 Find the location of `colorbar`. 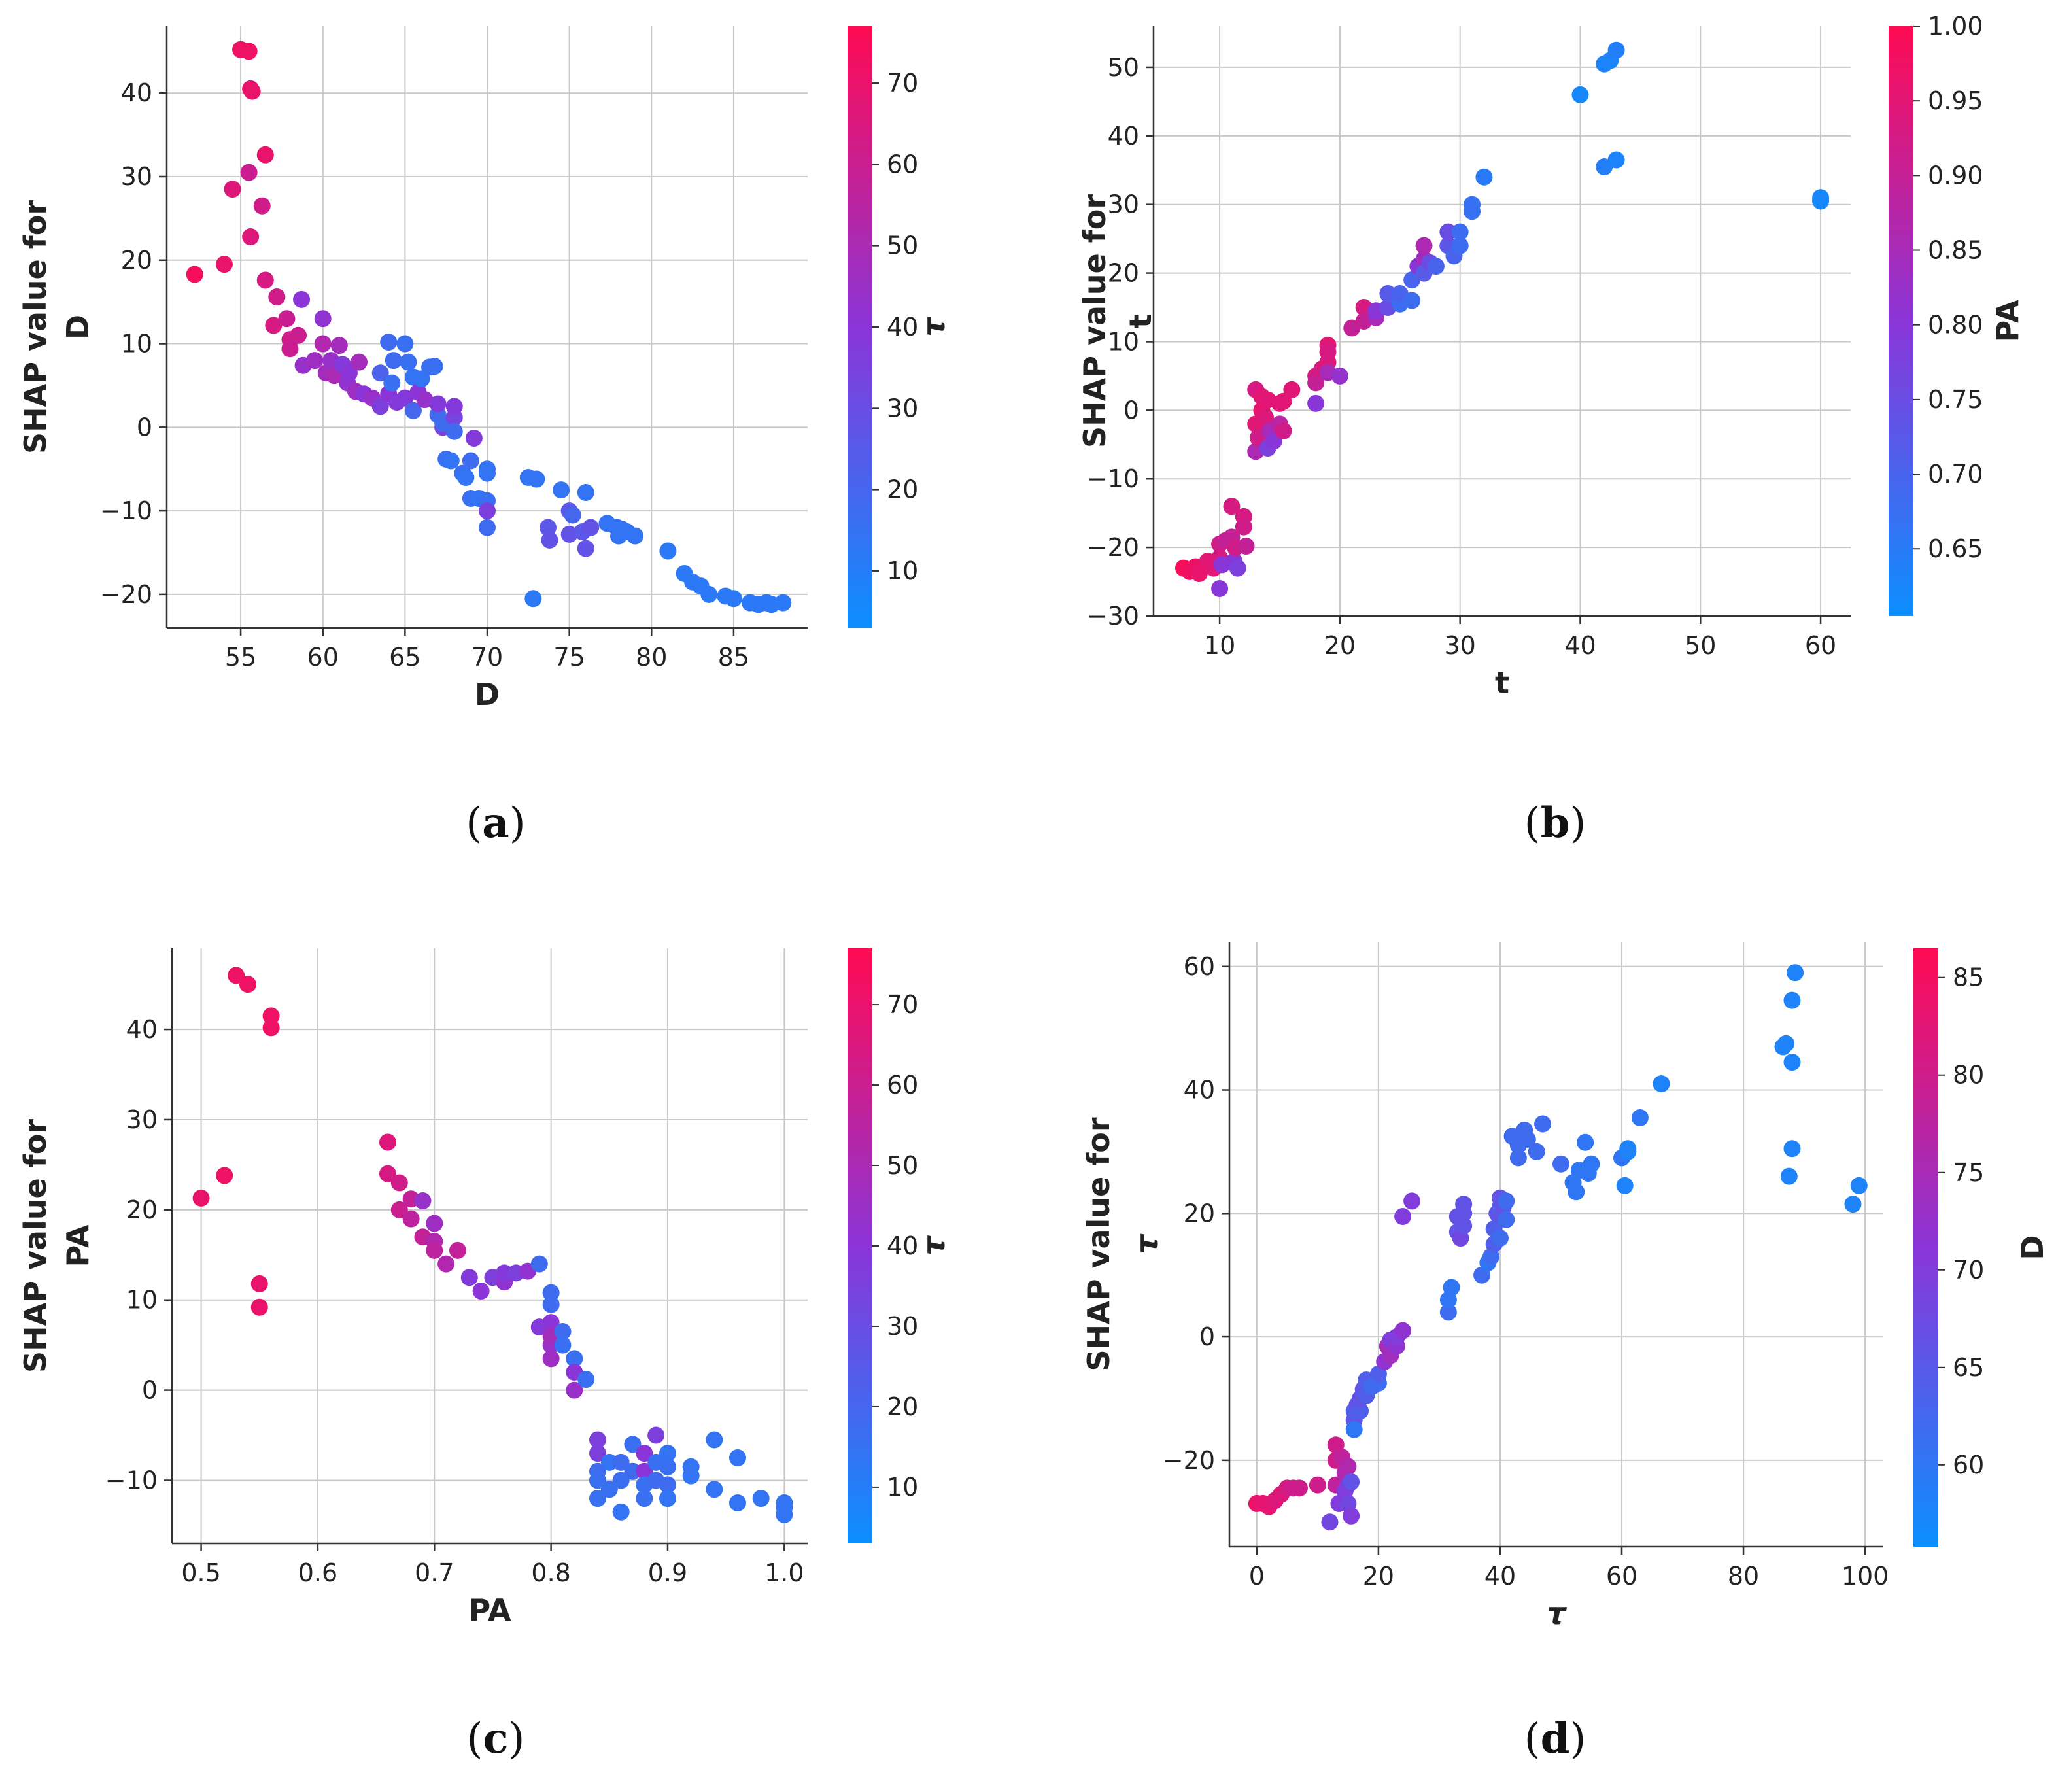

colorbar is located at coordinates (860, 327).